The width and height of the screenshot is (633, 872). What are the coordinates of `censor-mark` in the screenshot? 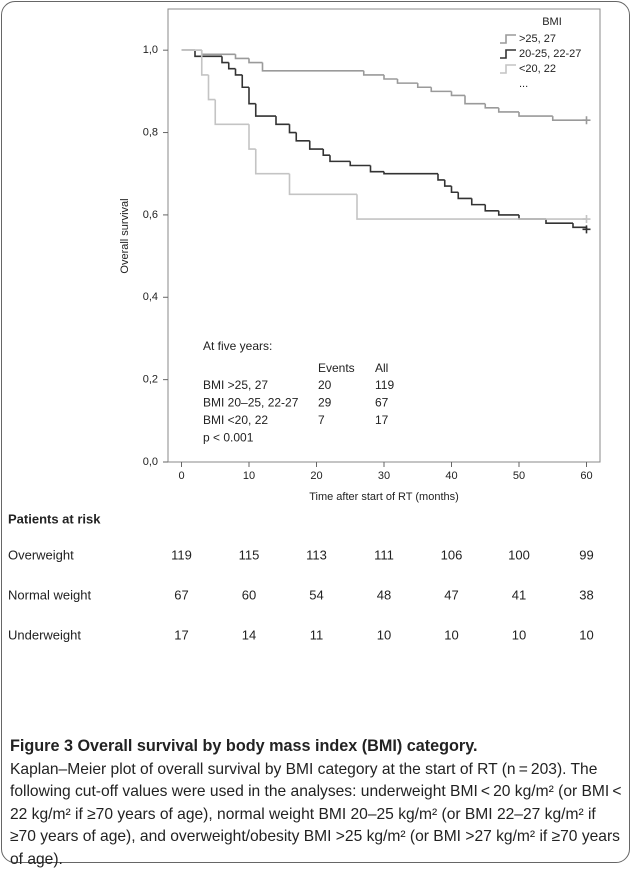 It's located at (586, 120).